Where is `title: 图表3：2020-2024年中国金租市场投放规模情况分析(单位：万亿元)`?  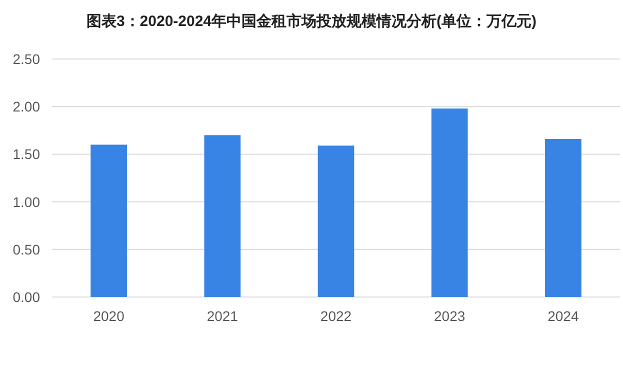
title: 图表3：2020-2024年中国金租市场投放规模情况分析(单位：万亿元) is located at coordinates (311, 21).